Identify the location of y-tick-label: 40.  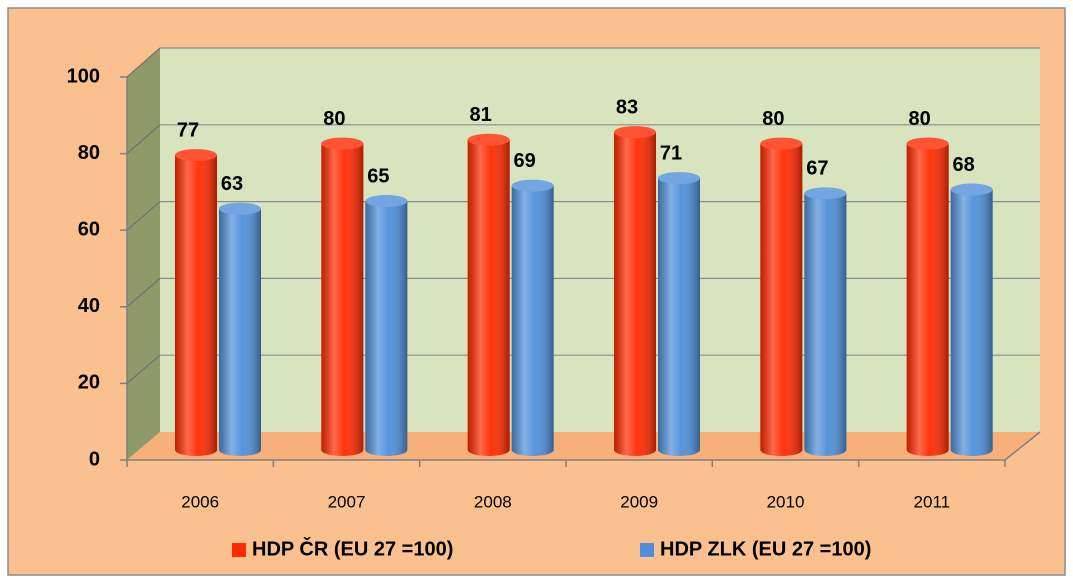
(89, 306).